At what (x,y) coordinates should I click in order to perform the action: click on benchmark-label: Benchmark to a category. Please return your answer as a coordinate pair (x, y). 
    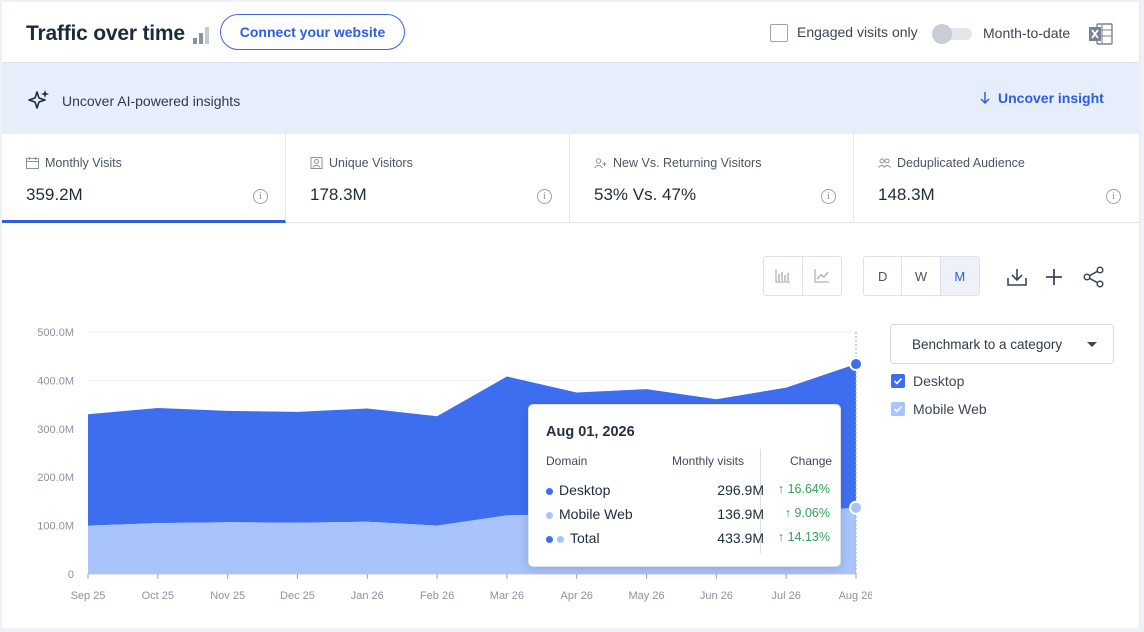
    Looking at the image, I should click on (987, 344).